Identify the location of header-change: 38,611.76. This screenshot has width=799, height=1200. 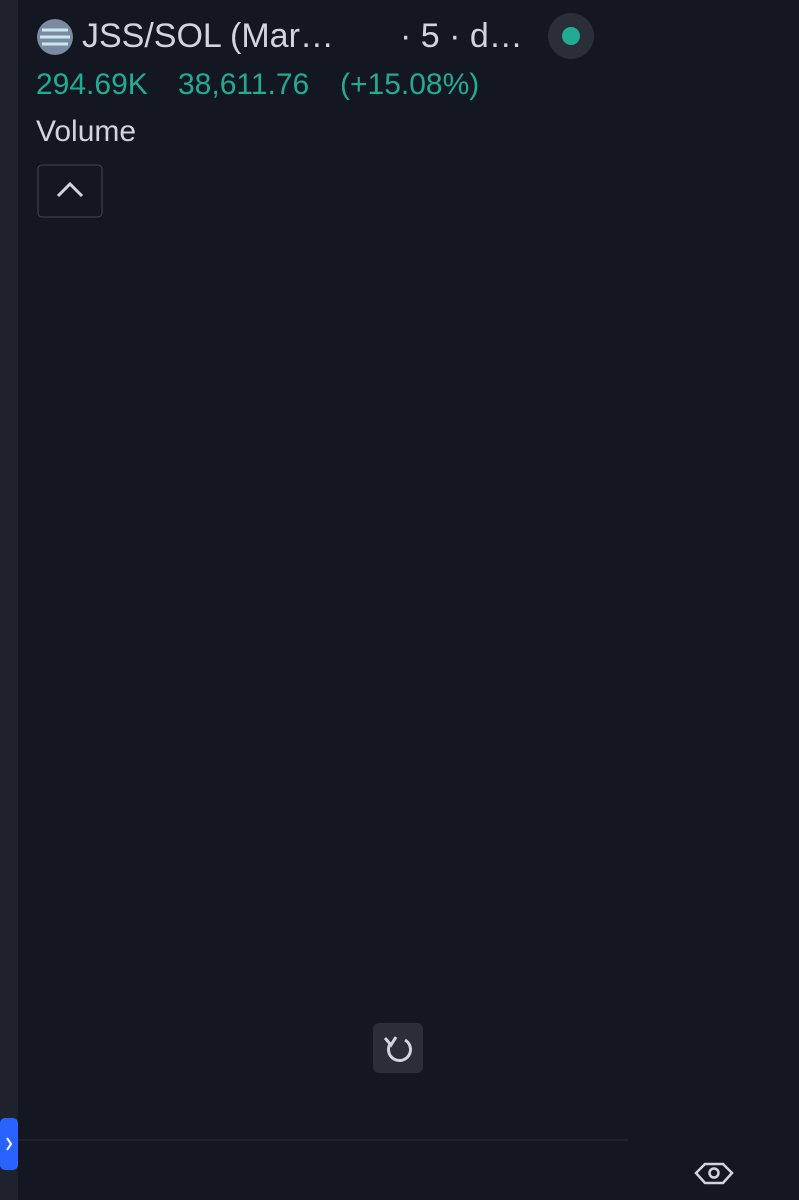
(243, 84).